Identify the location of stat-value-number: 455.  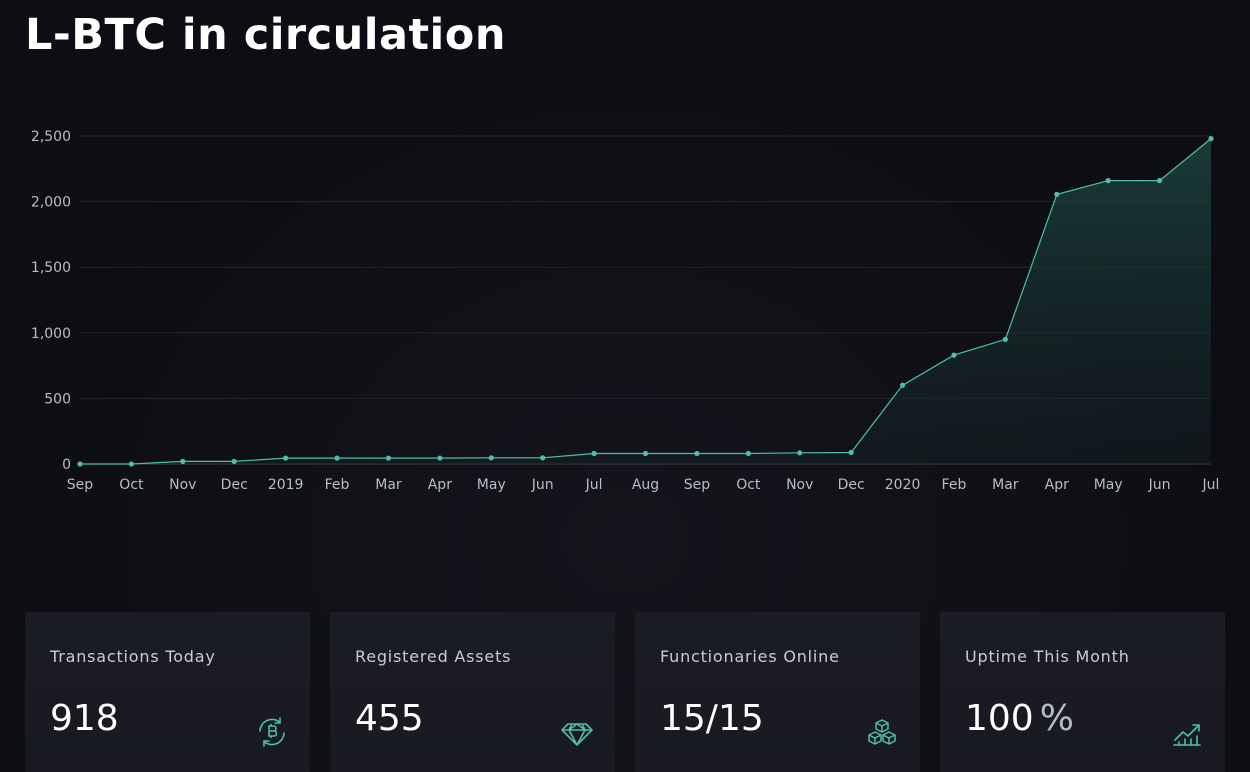
(389, 718).